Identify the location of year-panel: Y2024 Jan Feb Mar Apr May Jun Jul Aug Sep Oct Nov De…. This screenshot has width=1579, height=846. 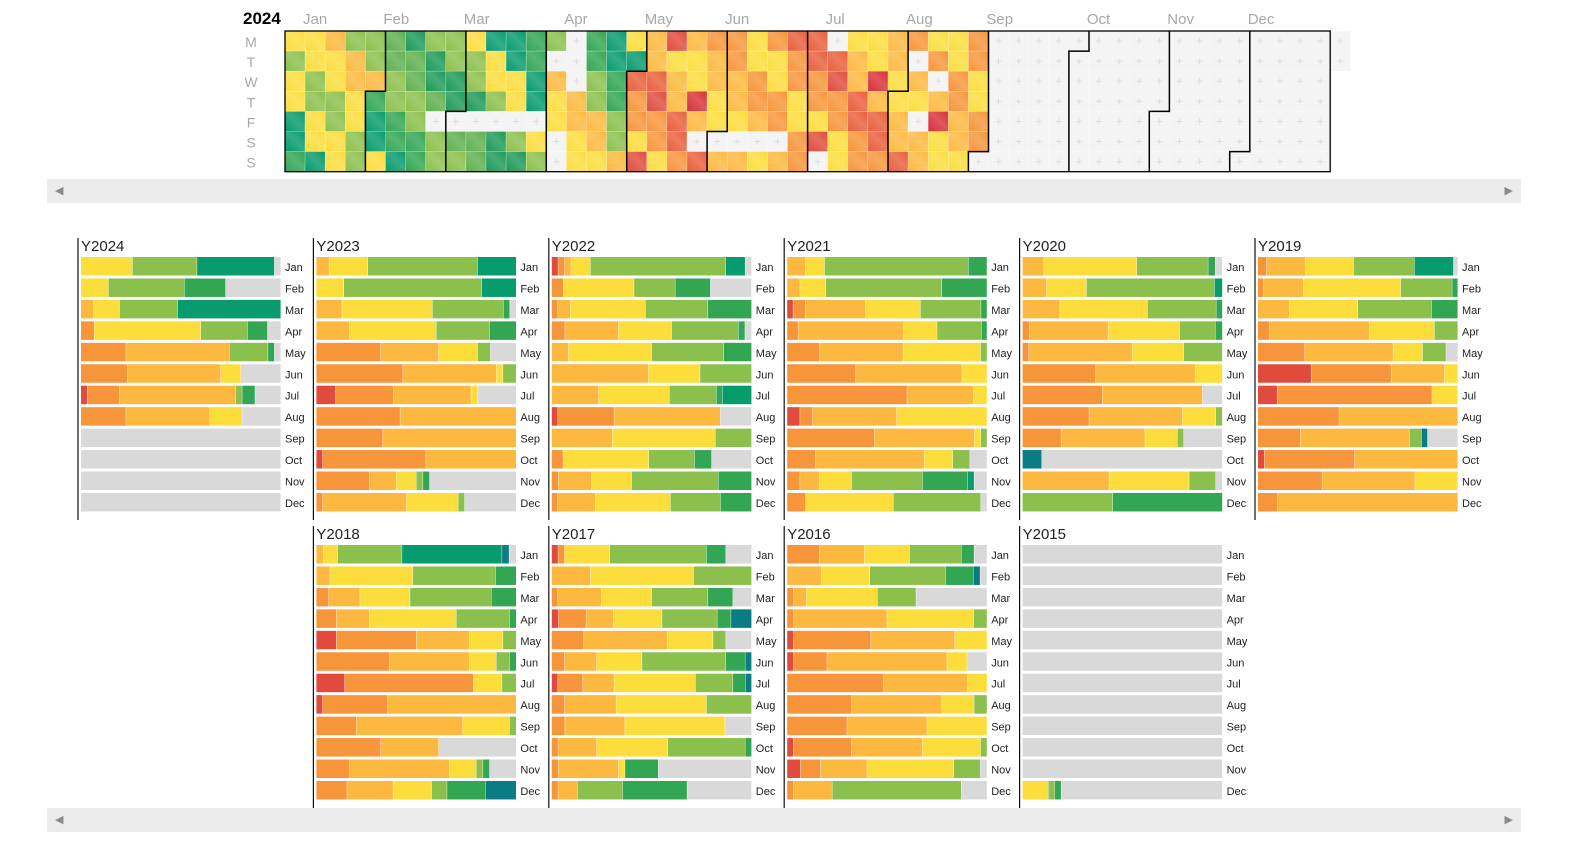
(191, 379).